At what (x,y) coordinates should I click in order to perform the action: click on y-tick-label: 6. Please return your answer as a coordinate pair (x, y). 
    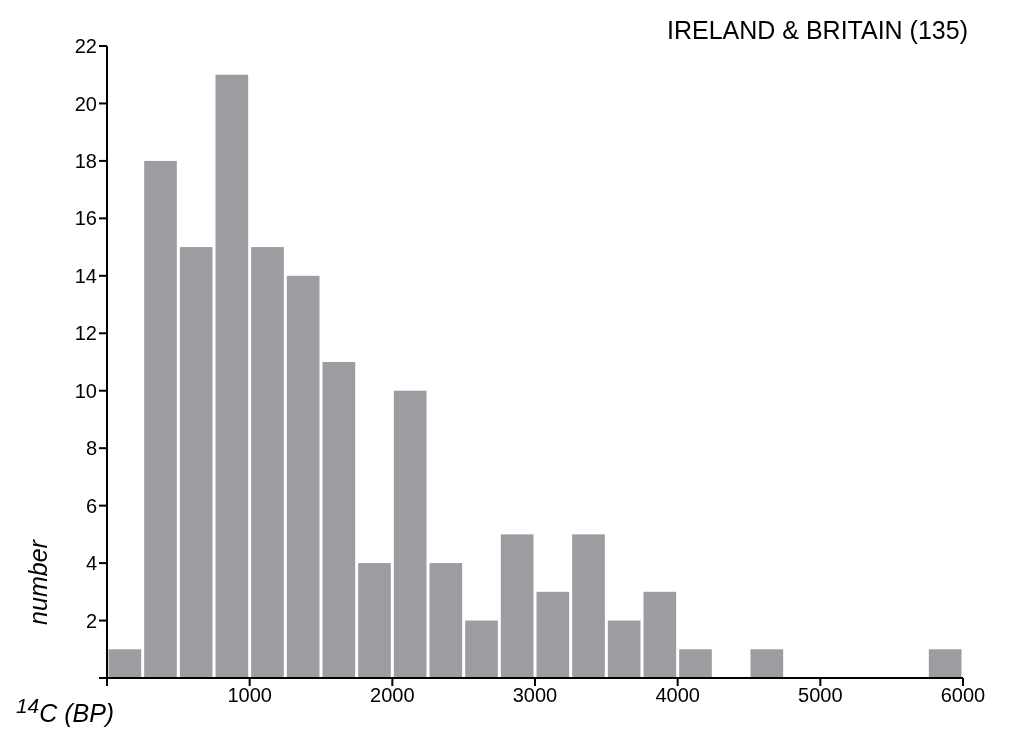
    Looking at the image, I should click on (91, 505).